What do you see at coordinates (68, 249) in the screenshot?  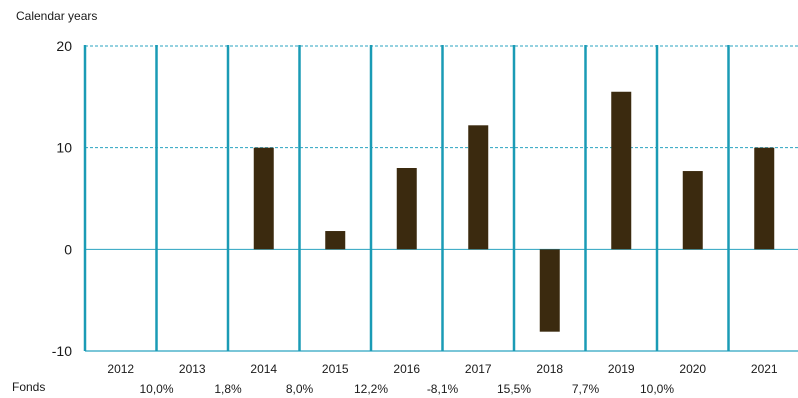 I see `y-tick-label: 0` at bounding box center [68, 249].